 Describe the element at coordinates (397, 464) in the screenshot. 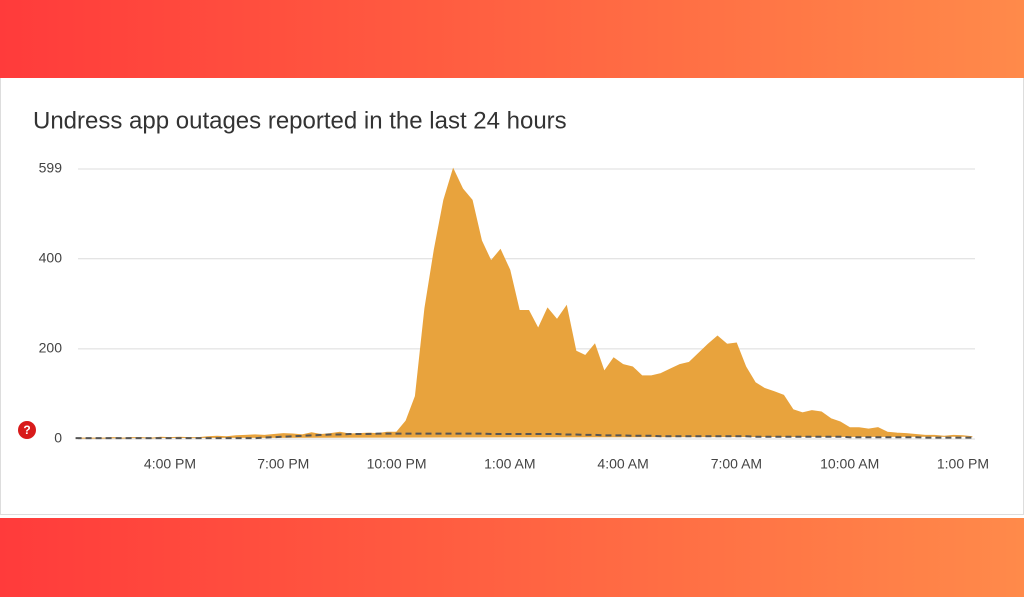

I see `x-tick-label: 10:00 PM` at that location.